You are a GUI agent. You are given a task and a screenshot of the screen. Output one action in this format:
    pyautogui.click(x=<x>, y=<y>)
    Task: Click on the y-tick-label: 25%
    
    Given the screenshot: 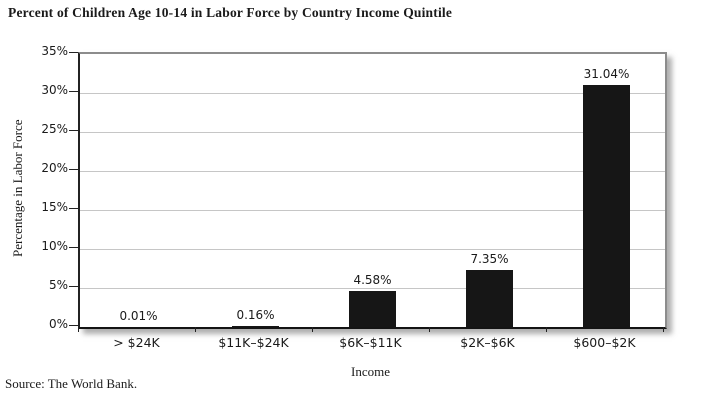 What is the action you would take?
    pyautogui.click(x=54, y=129)
    